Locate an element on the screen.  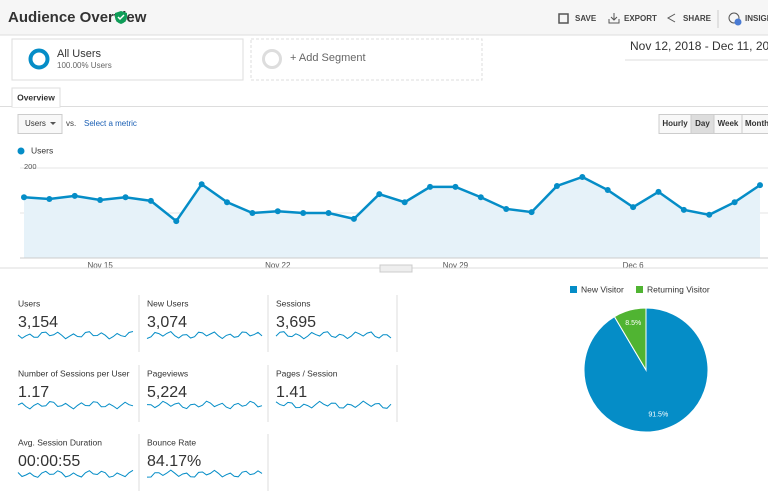
save-icon is located at coordinates (563, 18).